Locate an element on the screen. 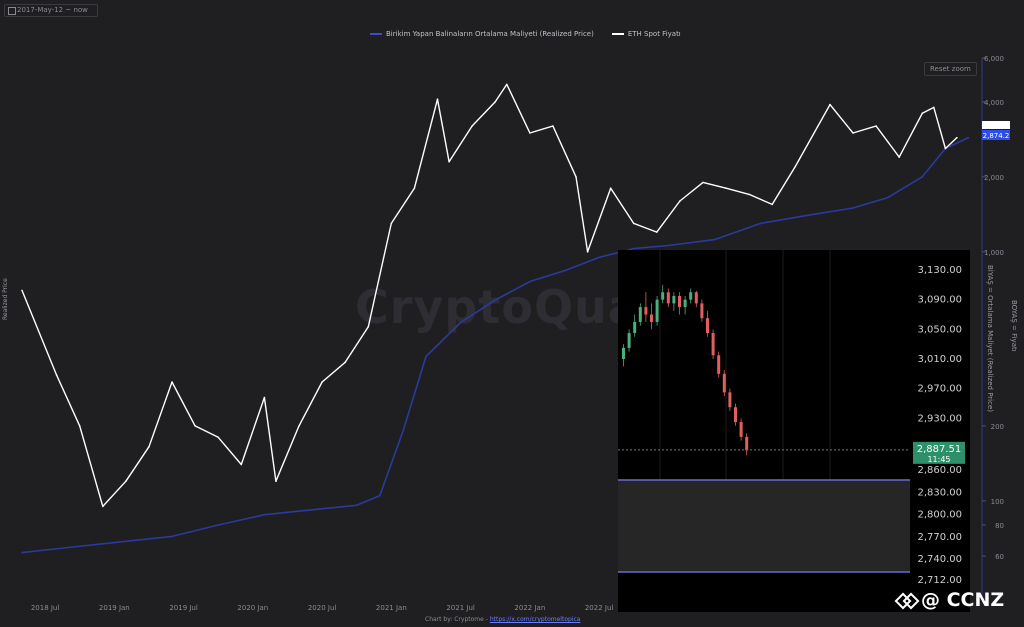 This screenshot has height=627, width=1024. legend-item-spot: ETH Spot Fiyatı is located at coordinates (646, 34).